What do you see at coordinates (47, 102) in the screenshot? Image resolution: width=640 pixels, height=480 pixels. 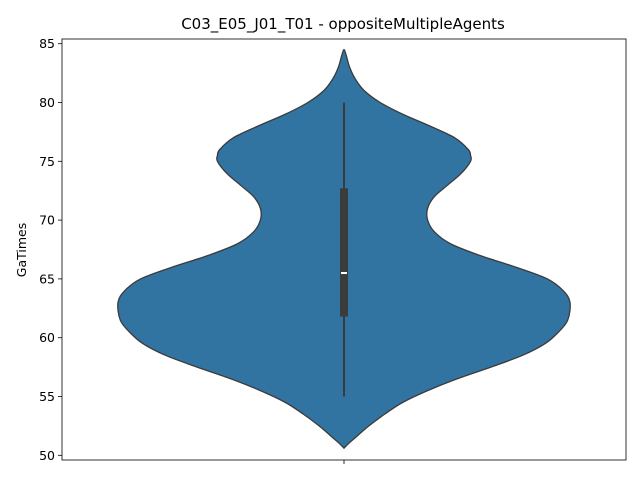 I see `y-tick-label: 80` at bounding box center [47, 102].